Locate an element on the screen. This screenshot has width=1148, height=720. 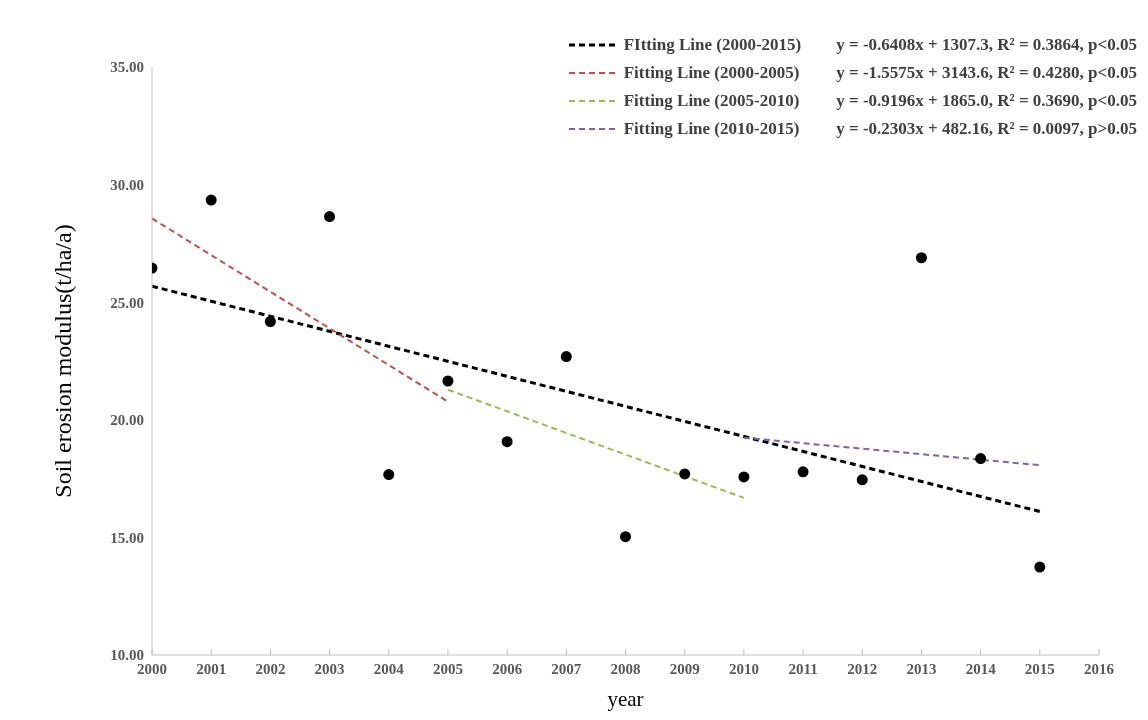
legend-label: Fitting Line (2005-2010) is located at coordinates (711, 101).